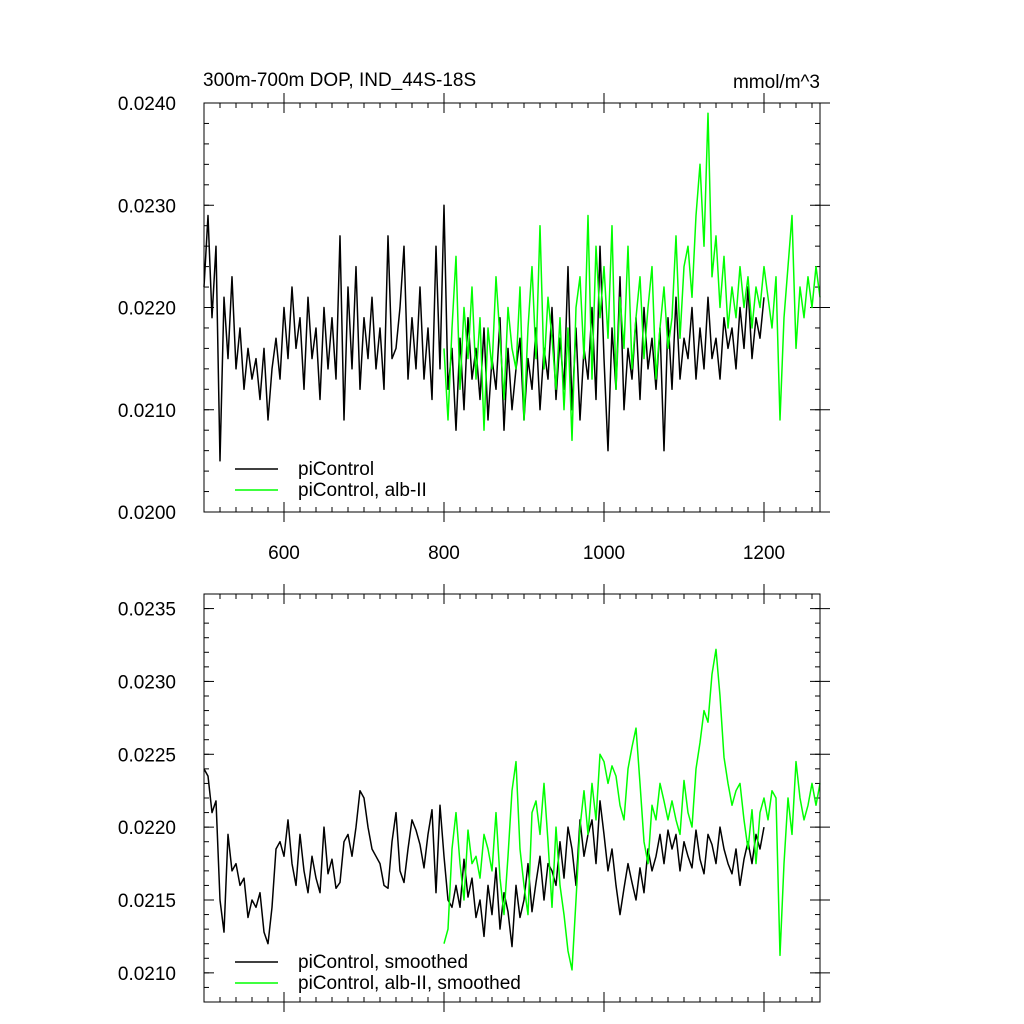  Describe the element at coordinates (444, 553) in the screenshot. I see `x-tick-label: 800` at that location.